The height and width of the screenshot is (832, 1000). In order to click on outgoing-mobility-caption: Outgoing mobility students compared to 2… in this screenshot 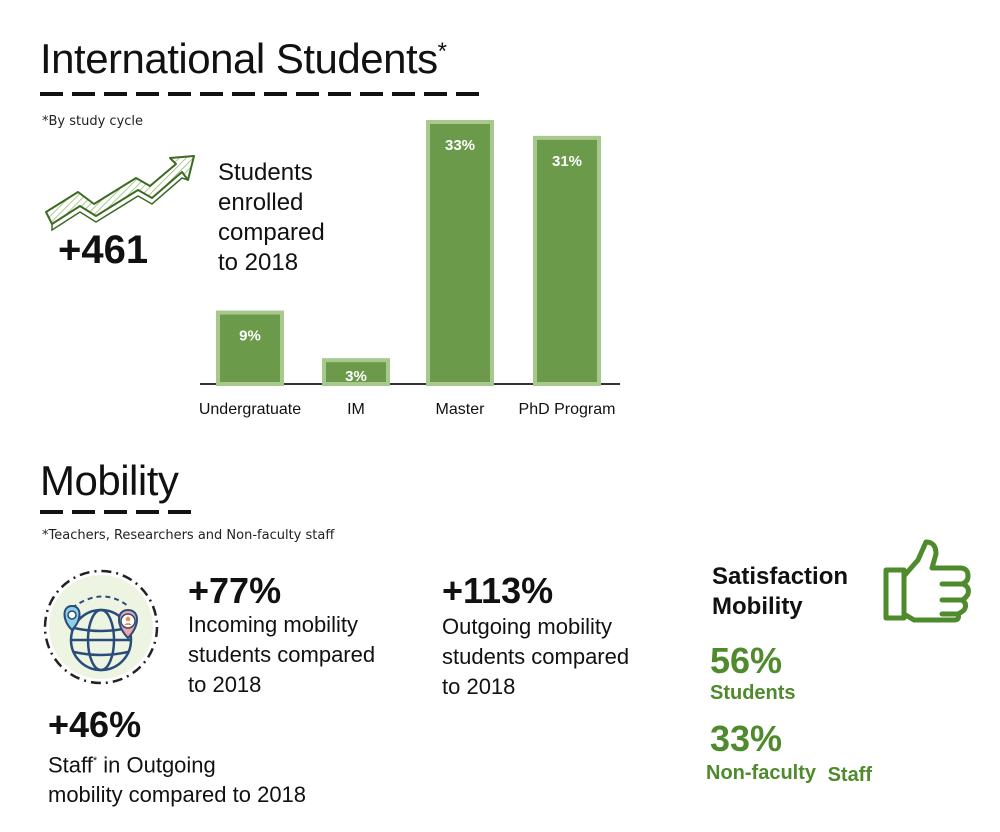, I will do `click(536, 656)`.